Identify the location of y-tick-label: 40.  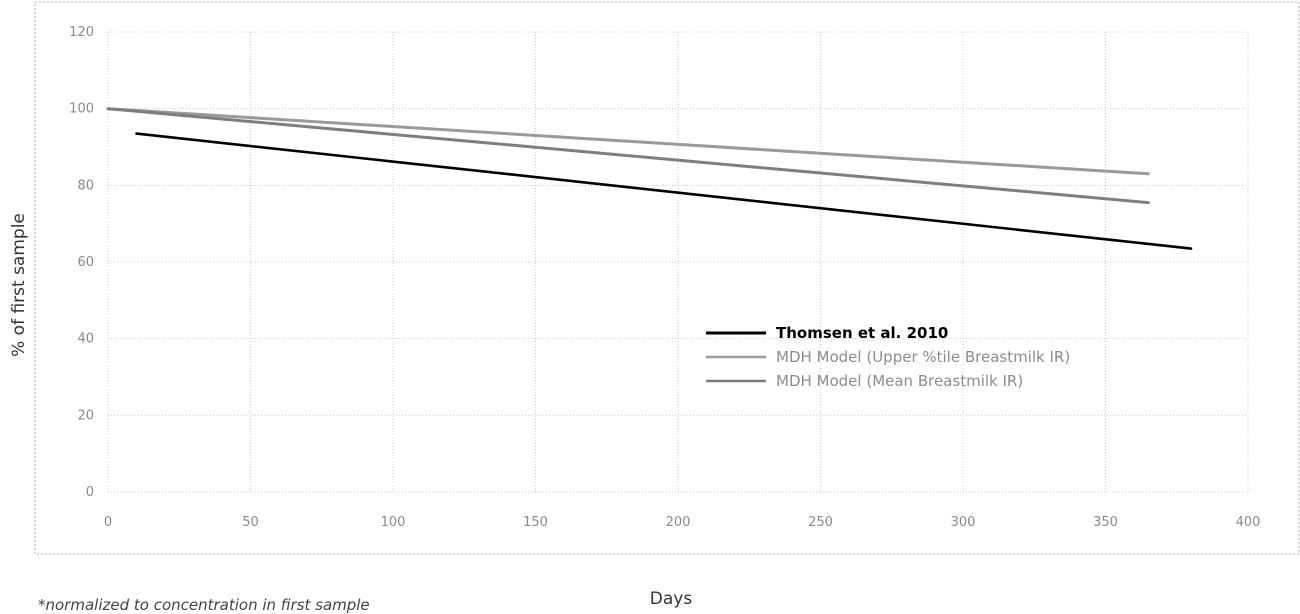
(85, 339).